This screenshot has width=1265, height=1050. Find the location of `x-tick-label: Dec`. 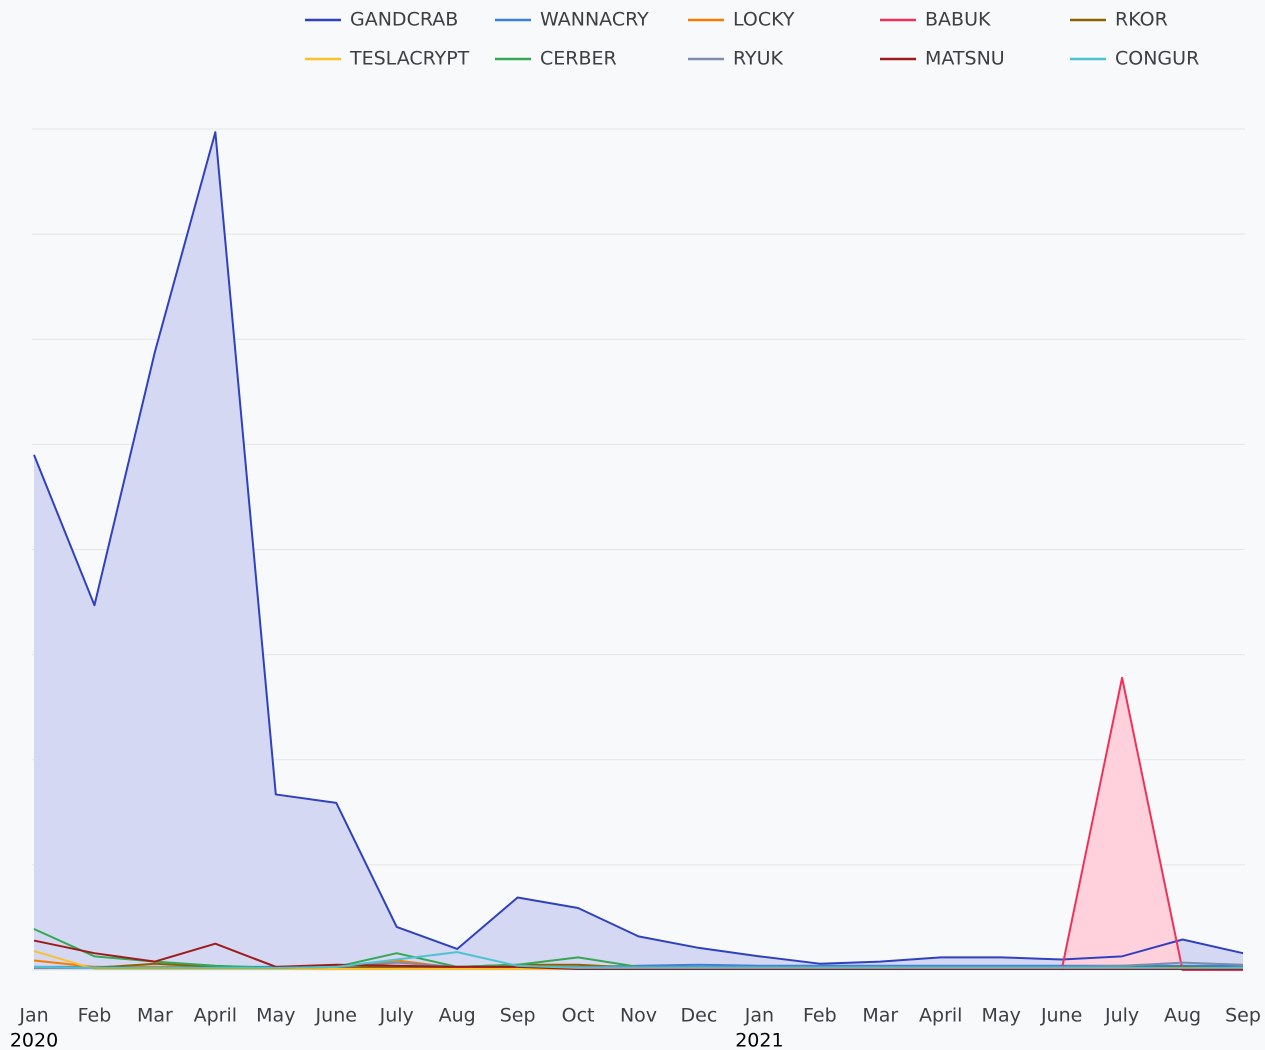

x-tick-label: Dec is located at coordinates (699, 1016).